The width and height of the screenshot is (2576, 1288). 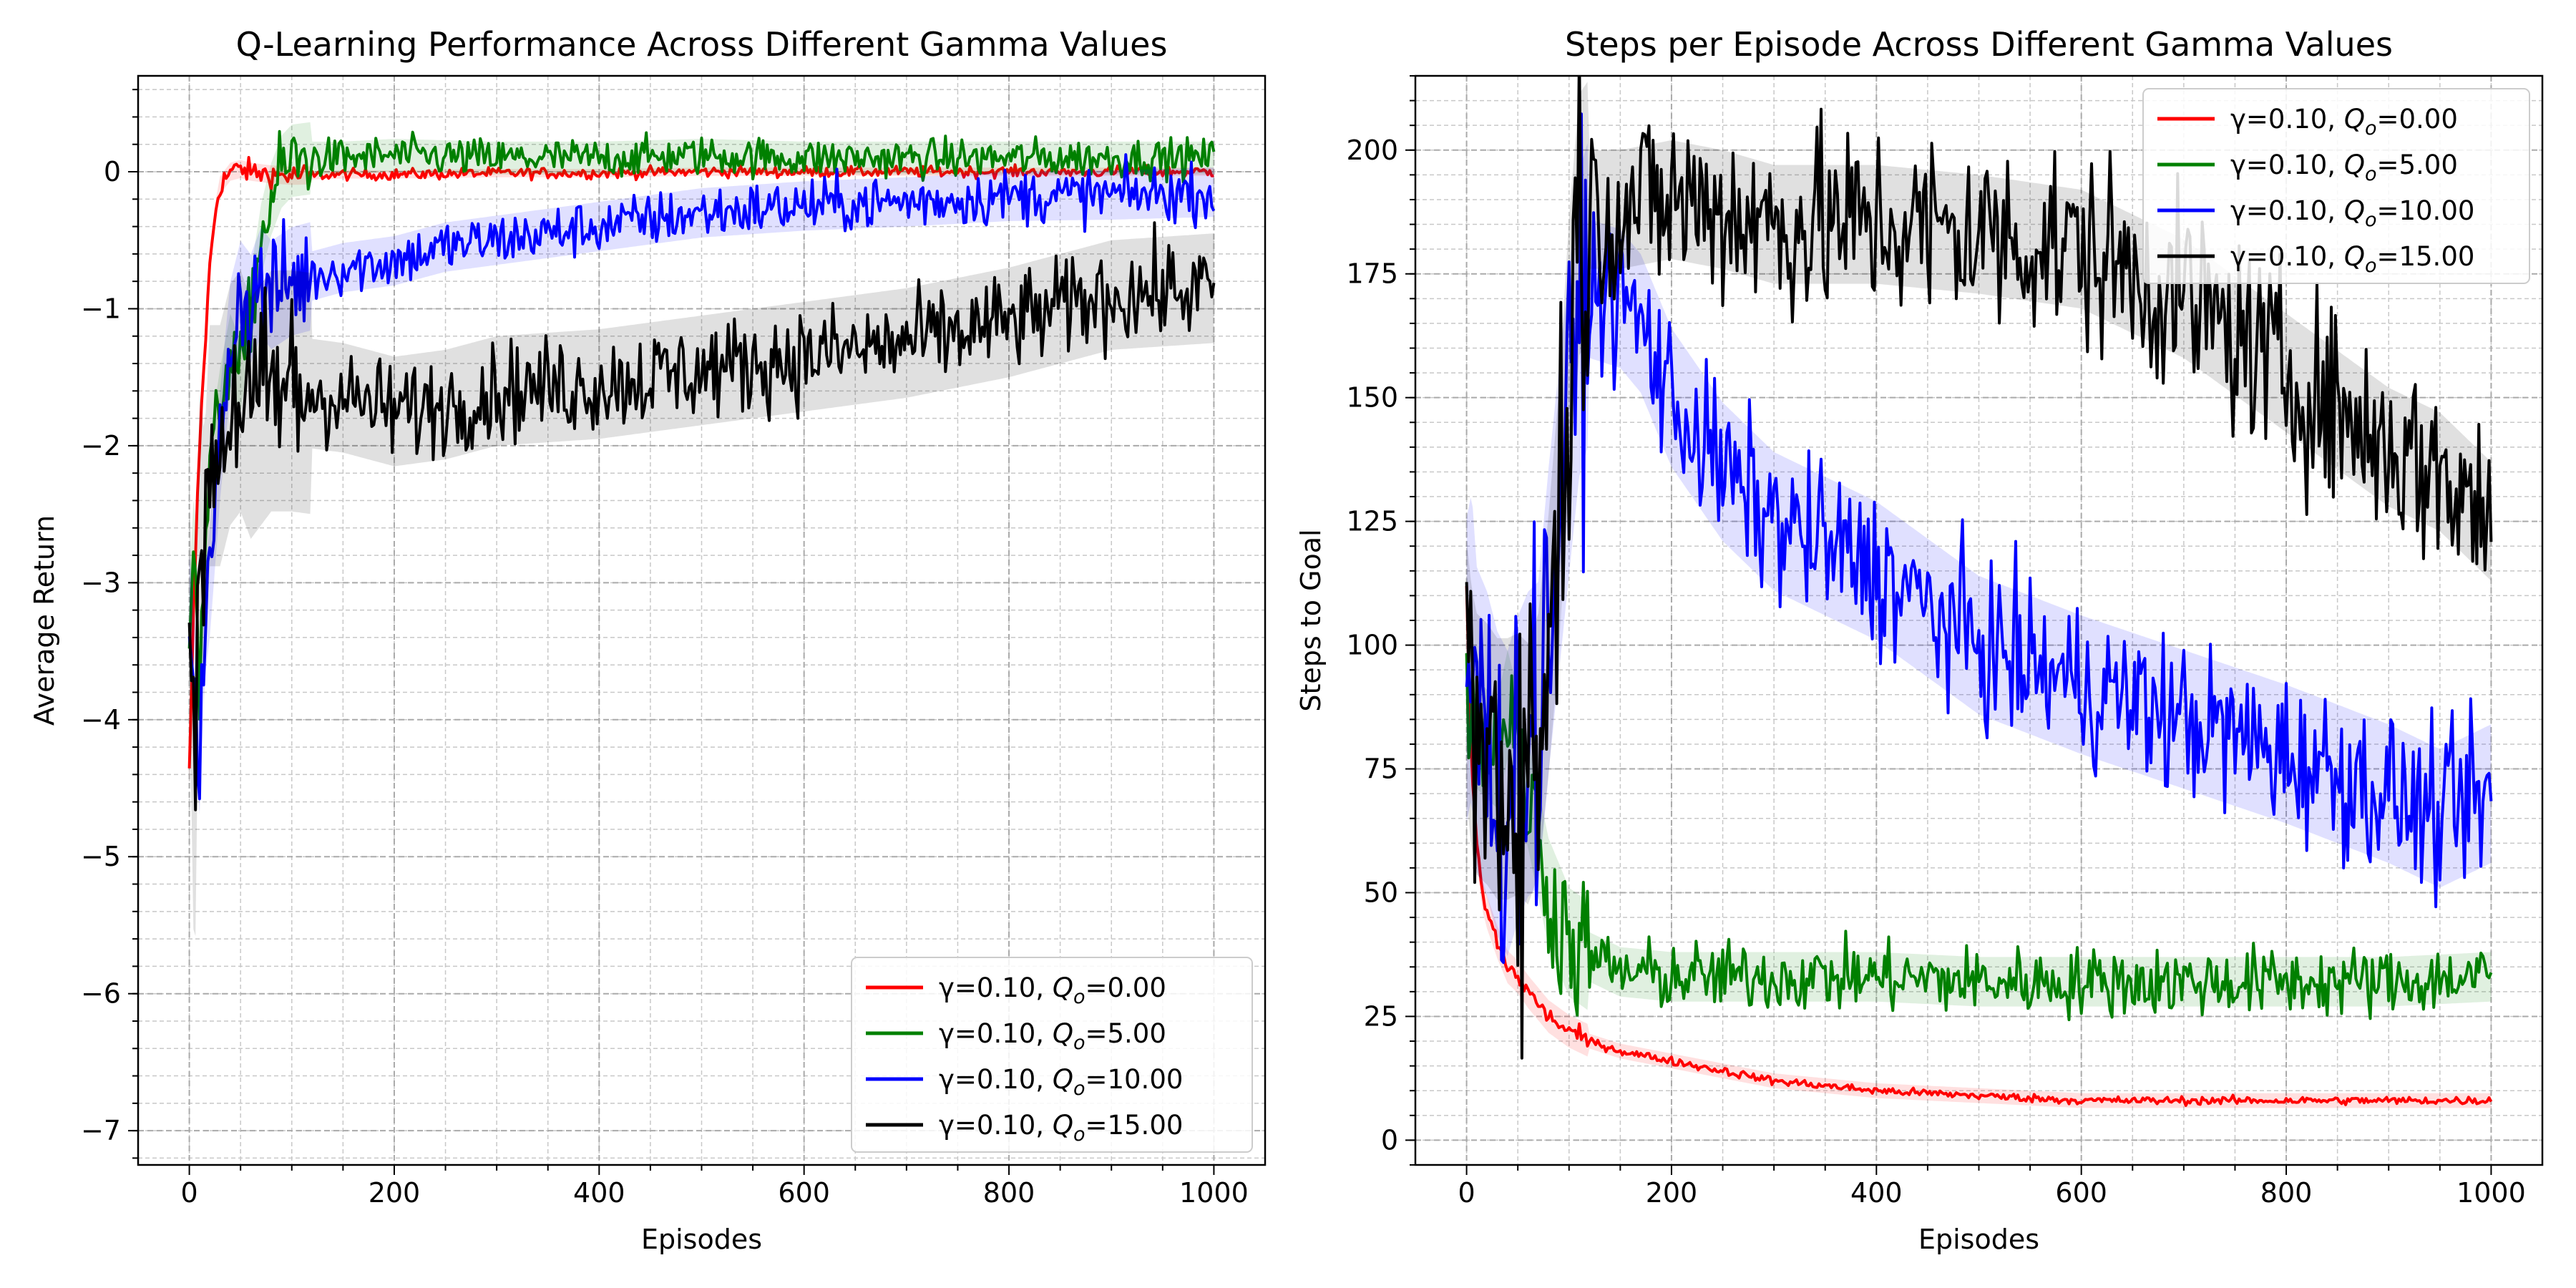 I want to click on y-tick-label: −6, so click(x=101, y=994).